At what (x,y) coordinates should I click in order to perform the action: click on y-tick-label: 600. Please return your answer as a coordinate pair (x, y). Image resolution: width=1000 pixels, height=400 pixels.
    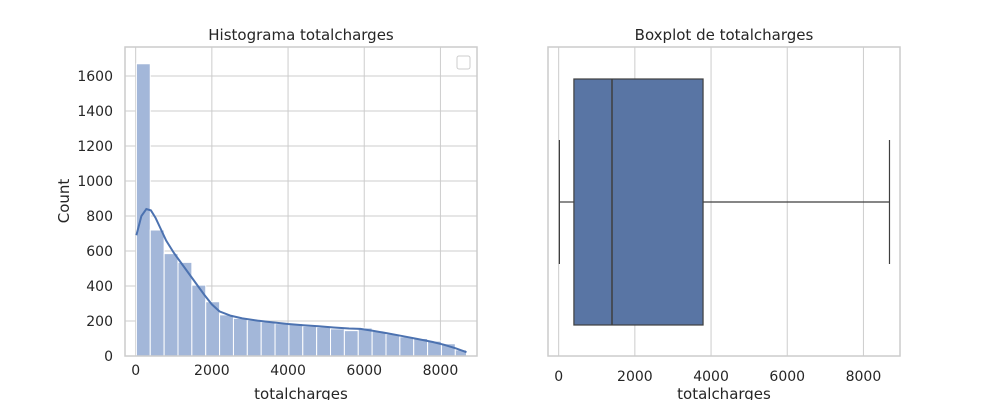
    Looking at the image, I should click on (99, 252).